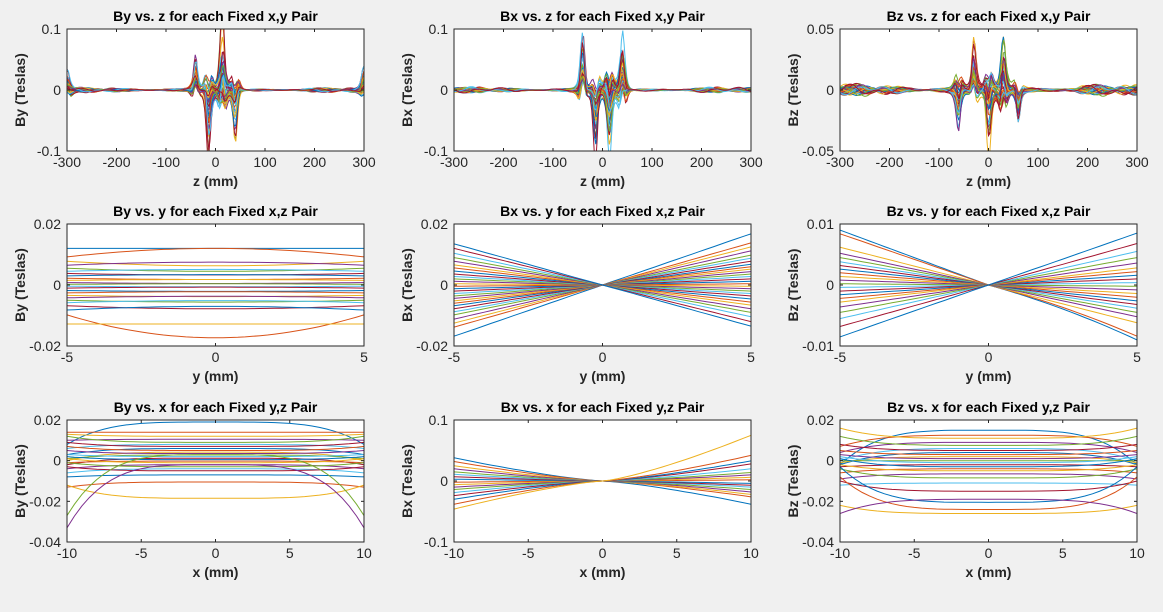 The width and height of the screenshot is (1163, 612). What do you see at coordinates (988, 407) in the screenshot?
I see `subplot-title: Bz vs. x for each Fixed y,z Pair` at bounding box center [988, 407].